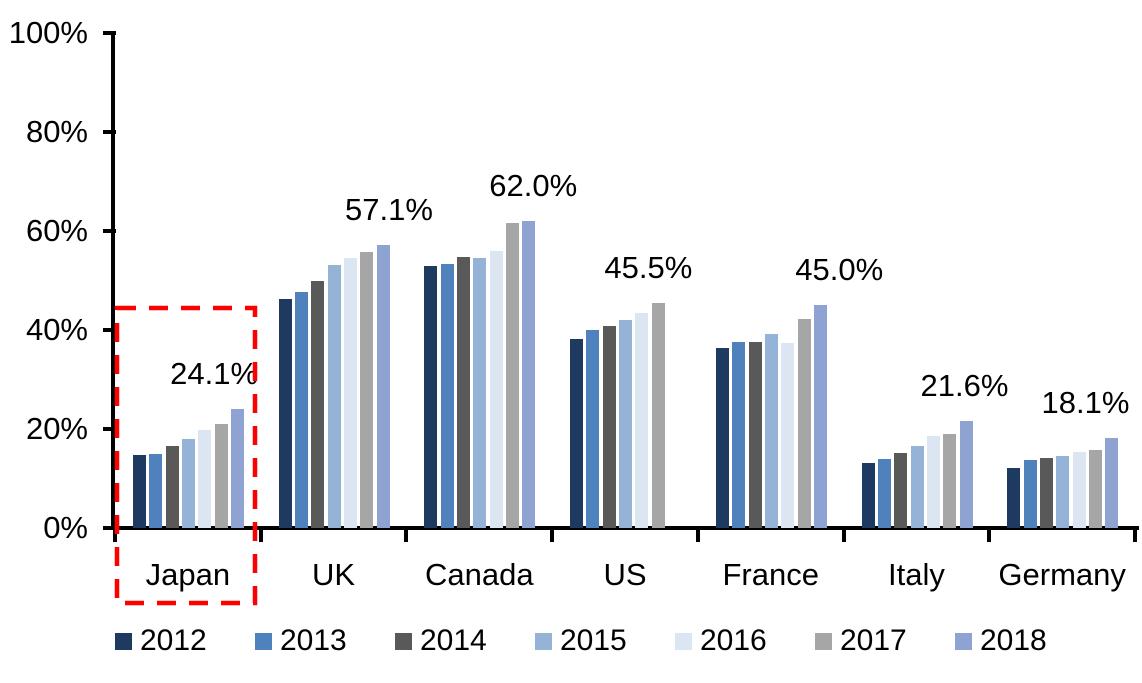 This screenshot has height=683, width=1142. I want to click on legend-label-2018: 2018, so click(1013, 640).